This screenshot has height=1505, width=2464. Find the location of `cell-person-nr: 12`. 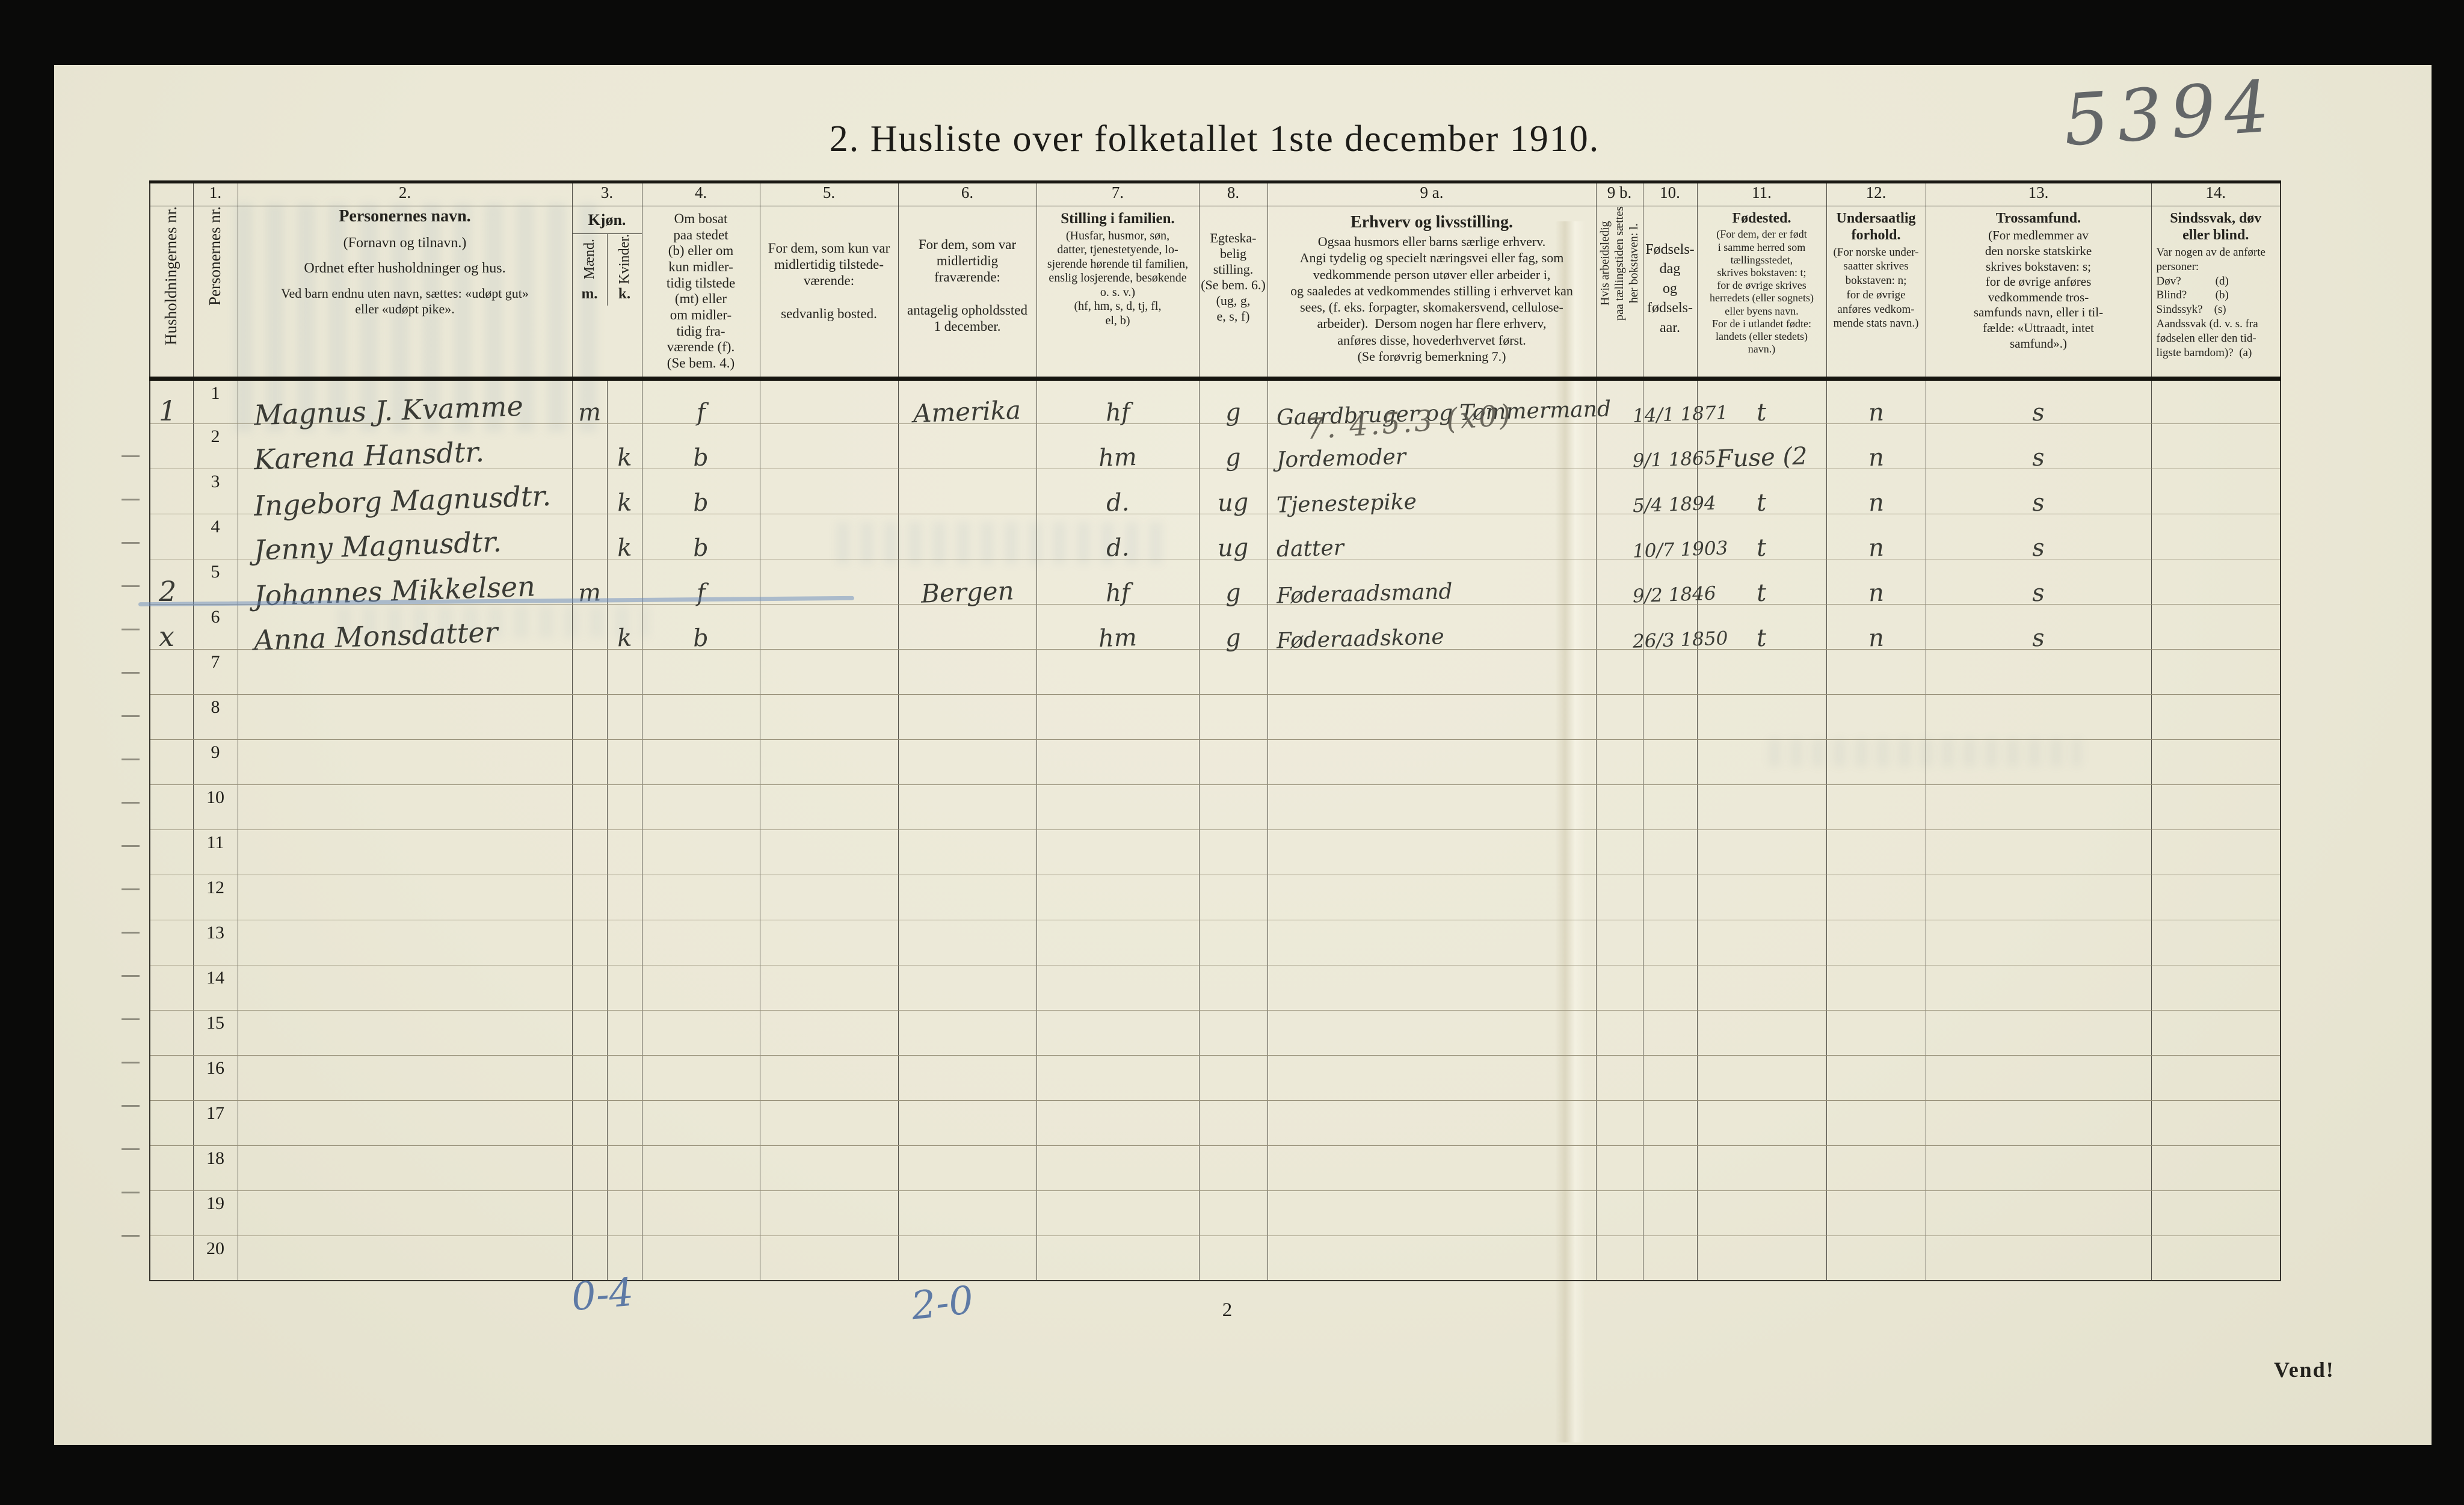

cell-person-nr: 12 is located at coordinates (215, 897).